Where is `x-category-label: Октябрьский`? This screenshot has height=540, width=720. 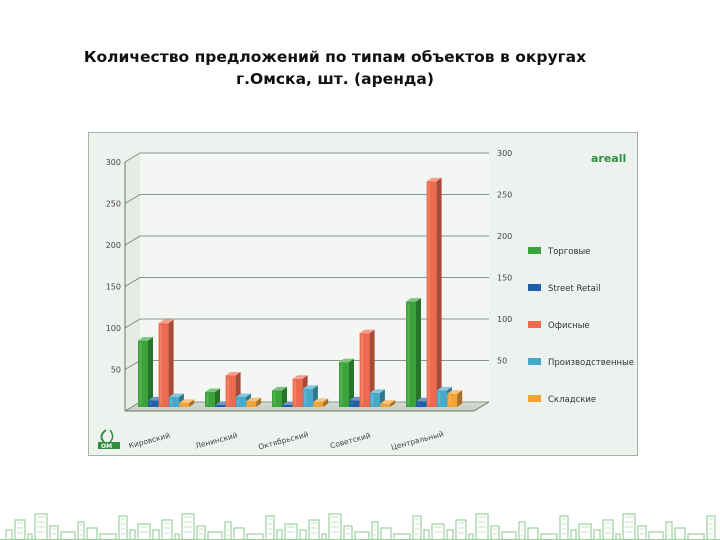
x-category-label: Октябрьский is located at coordinates (283, 441).